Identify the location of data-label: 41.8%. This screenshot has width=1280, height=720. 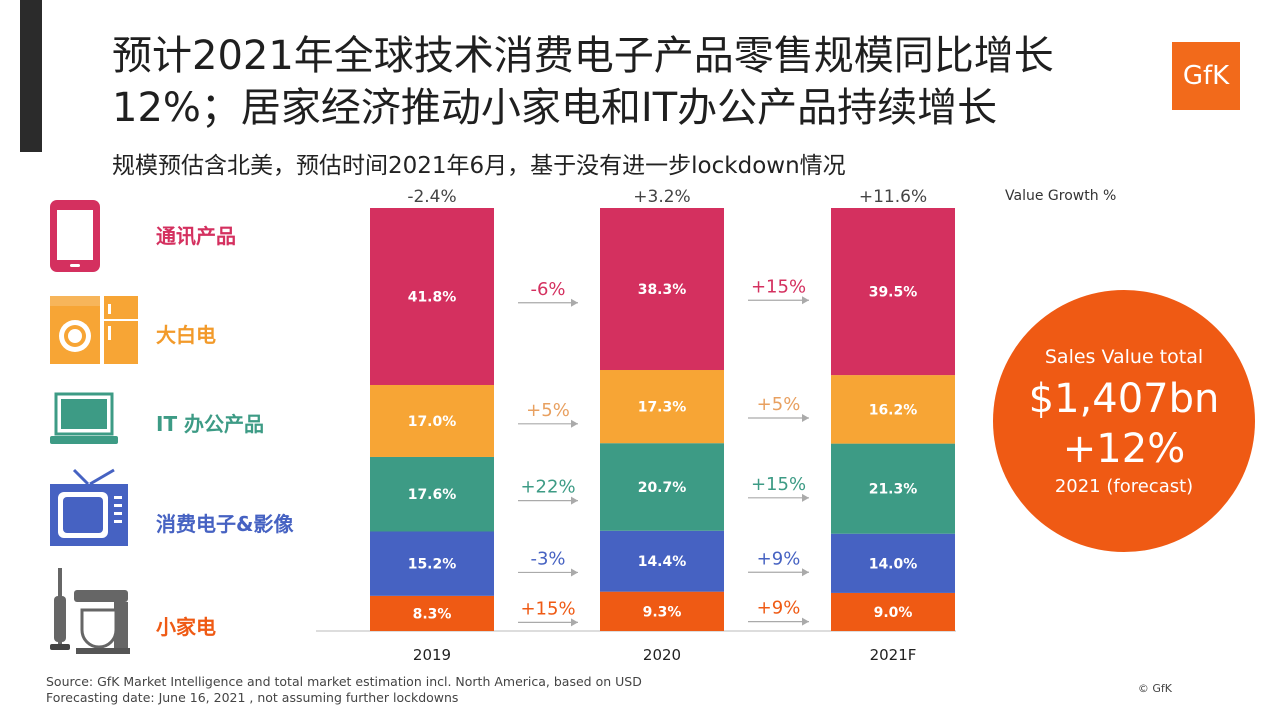
(432, 297).